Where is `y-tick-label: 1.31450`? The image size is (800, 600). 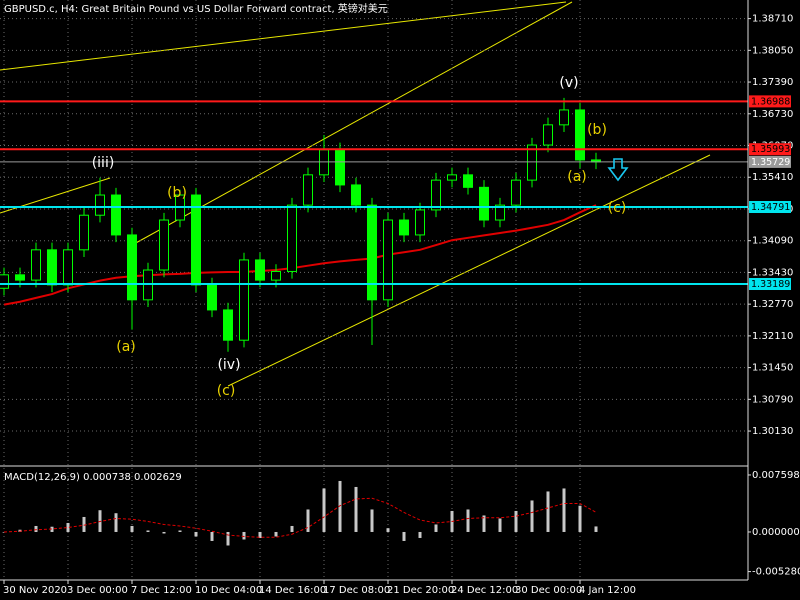
y-tick-label: 1.31450 is located at coordinates (772, 368).